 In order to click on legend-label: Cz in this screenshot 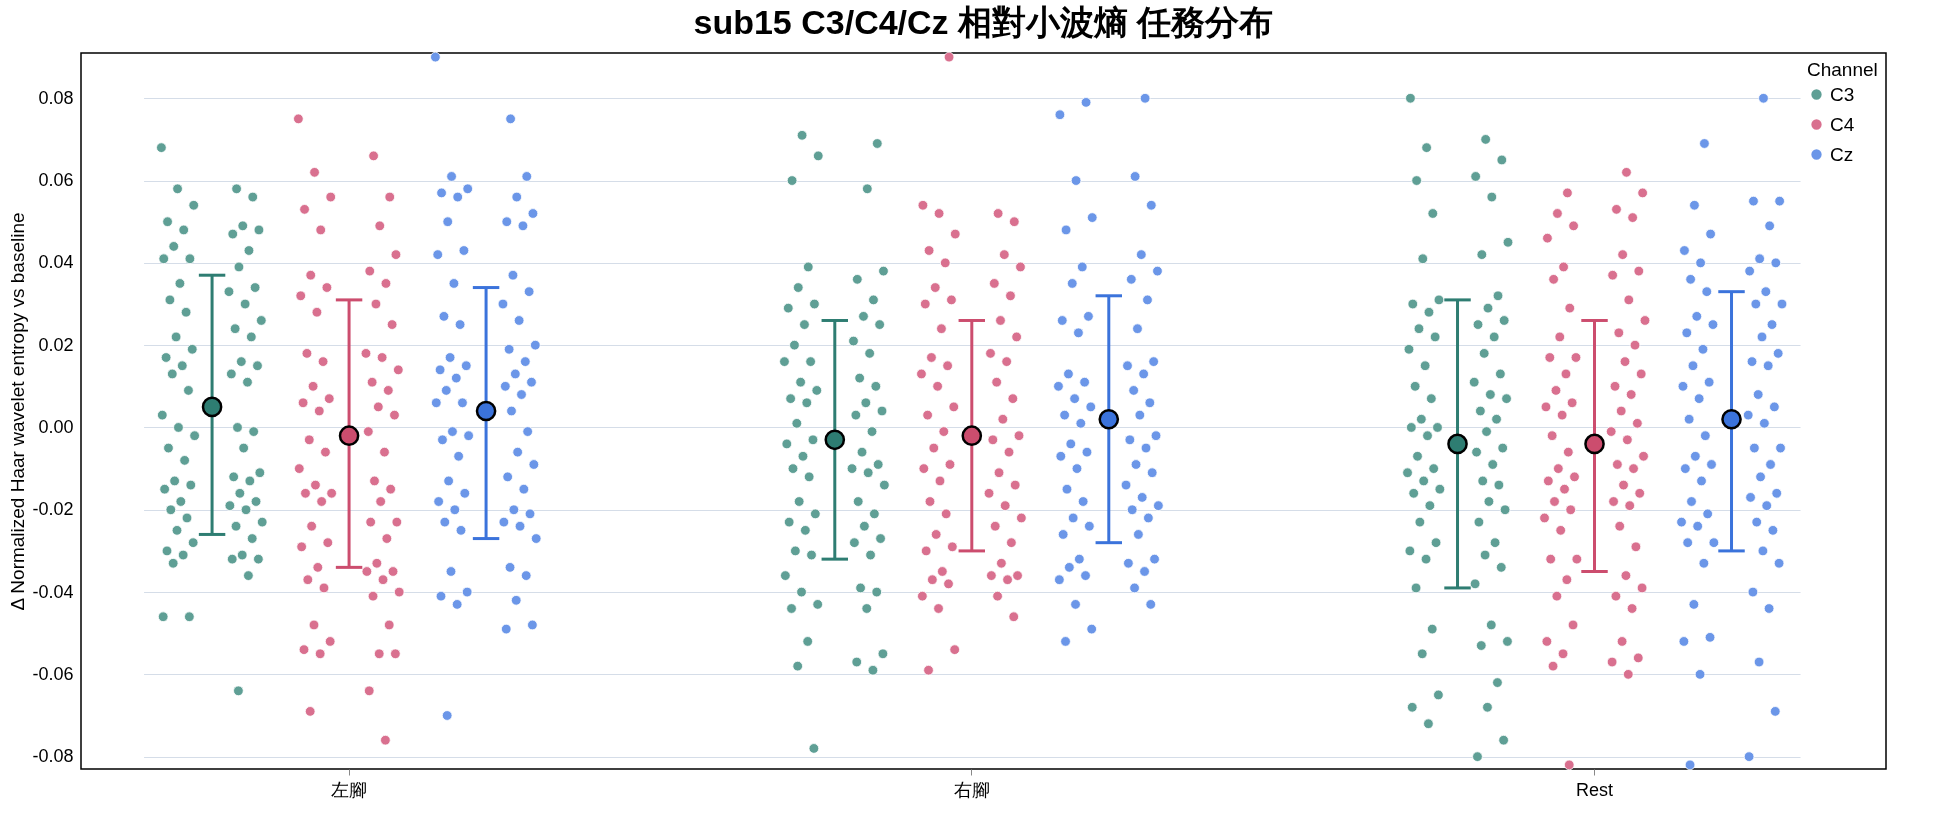, I will do `click(1842, 154)`.